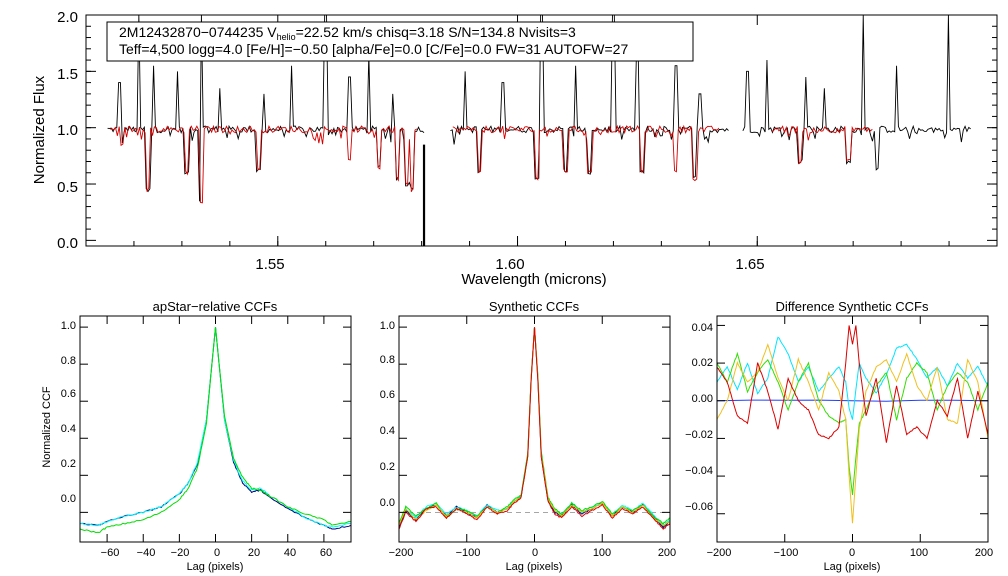 The width and height of the screenshot is (1008, 576). I want to click on y-tick-label: 0.04, so click(702, 328).